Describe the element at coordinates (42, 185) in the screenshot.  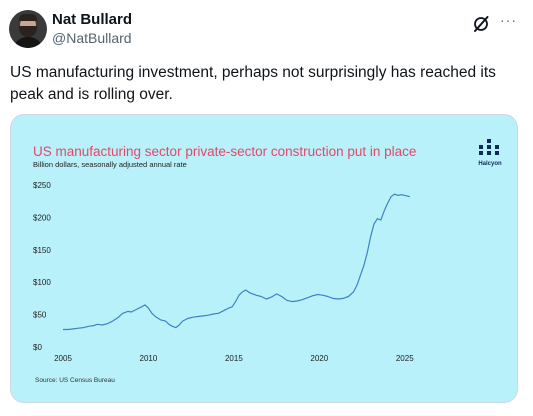
I see `y-tick-label: $250` at that location.